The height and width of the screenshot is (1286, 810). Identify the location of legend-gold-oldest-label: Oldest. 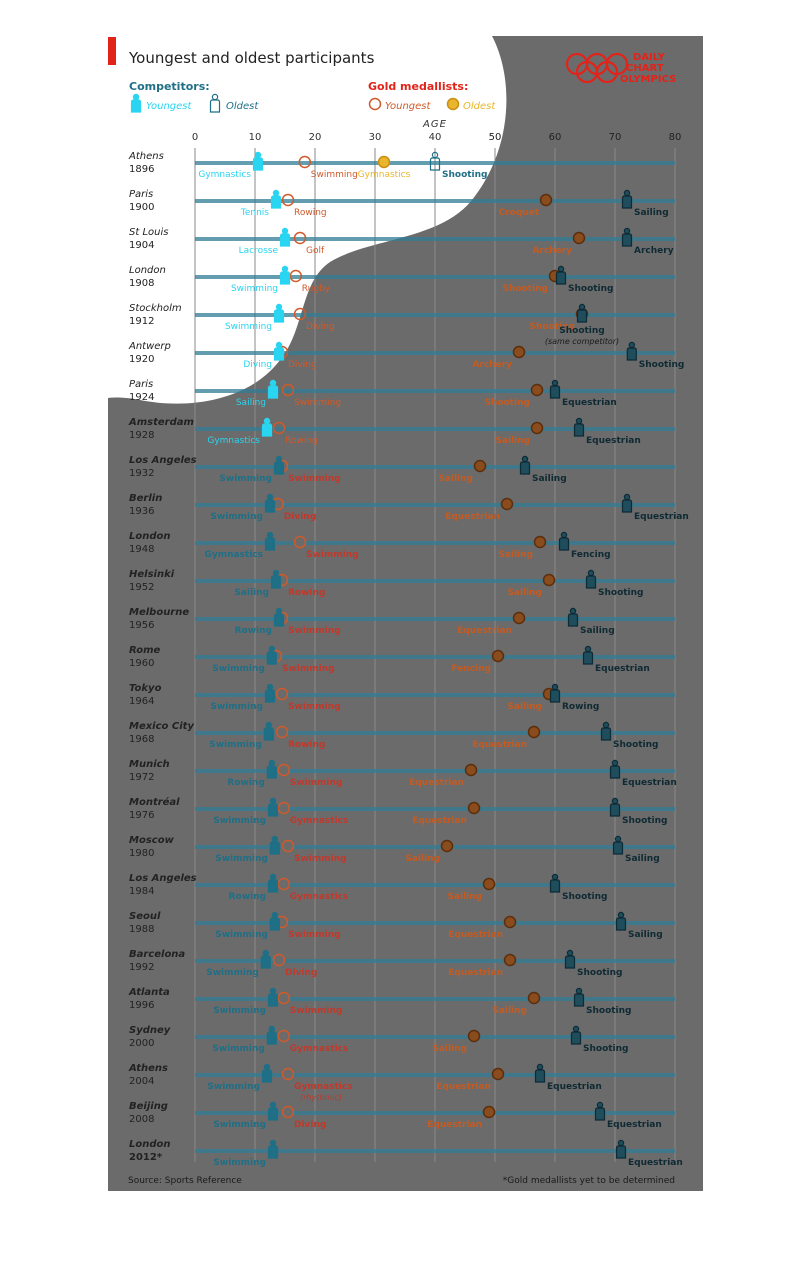
(479, 106).